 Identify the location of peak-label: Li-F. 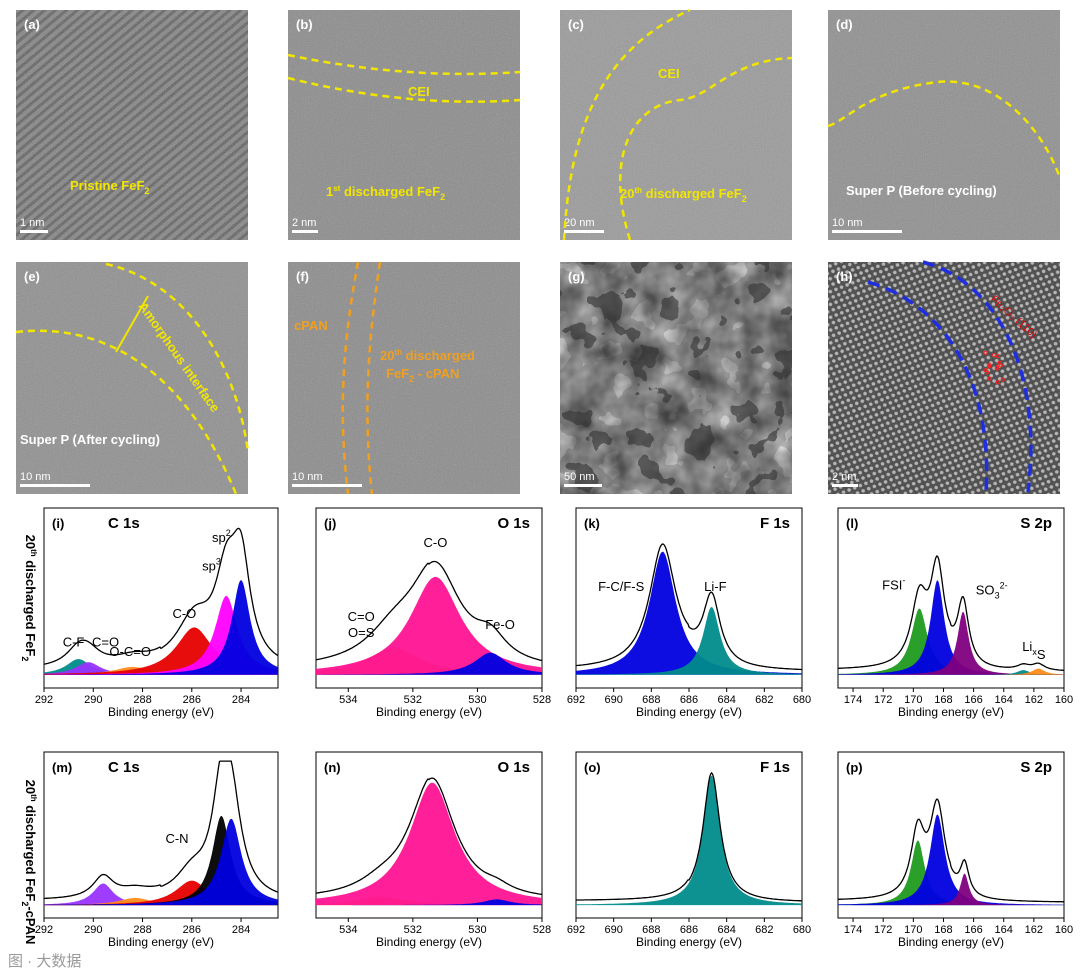
(715, 586).